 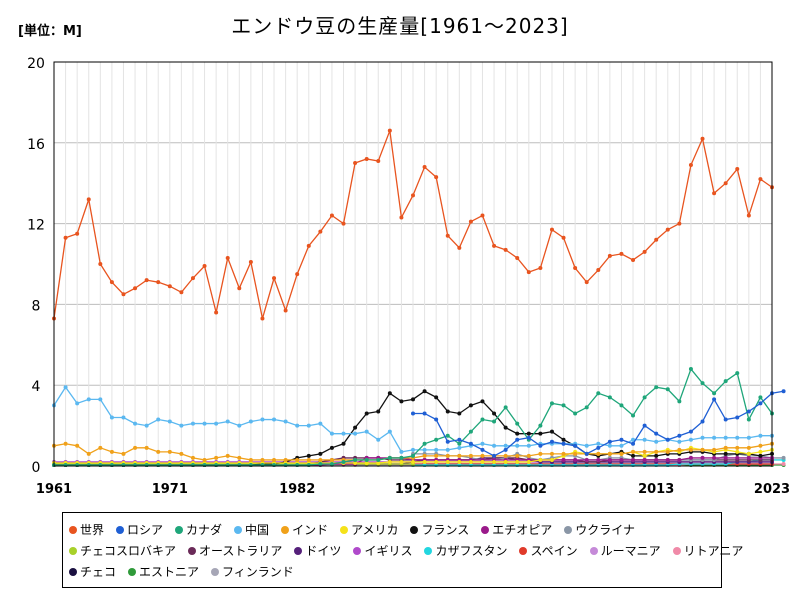 I want to click on legend-label: オーストラリア, so click(x=241, y=551).